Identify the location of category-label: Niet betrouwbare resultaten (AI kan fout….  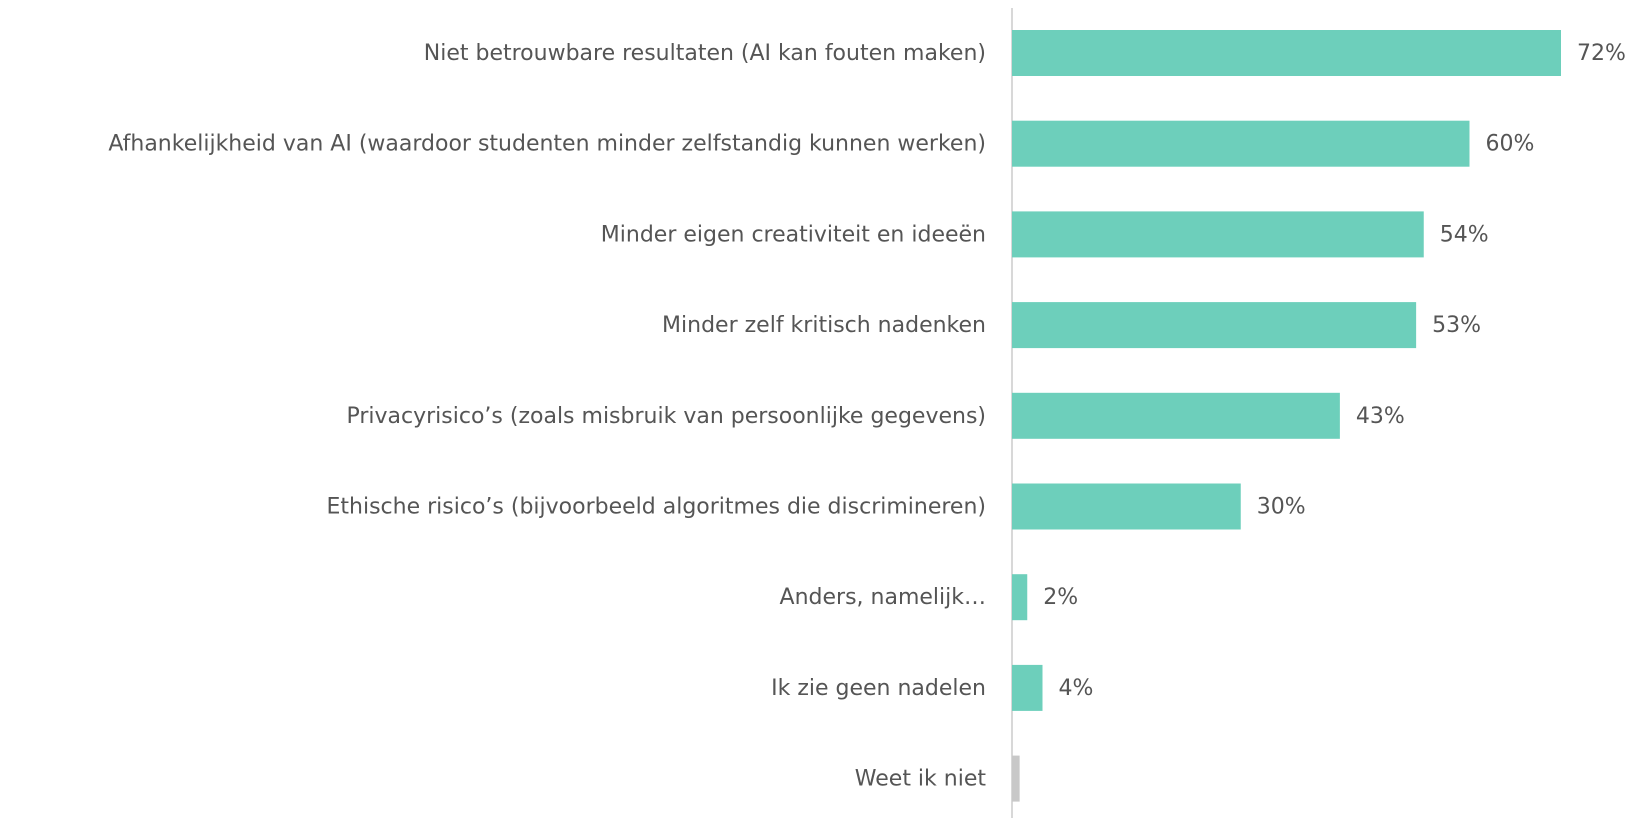
(705, 53).